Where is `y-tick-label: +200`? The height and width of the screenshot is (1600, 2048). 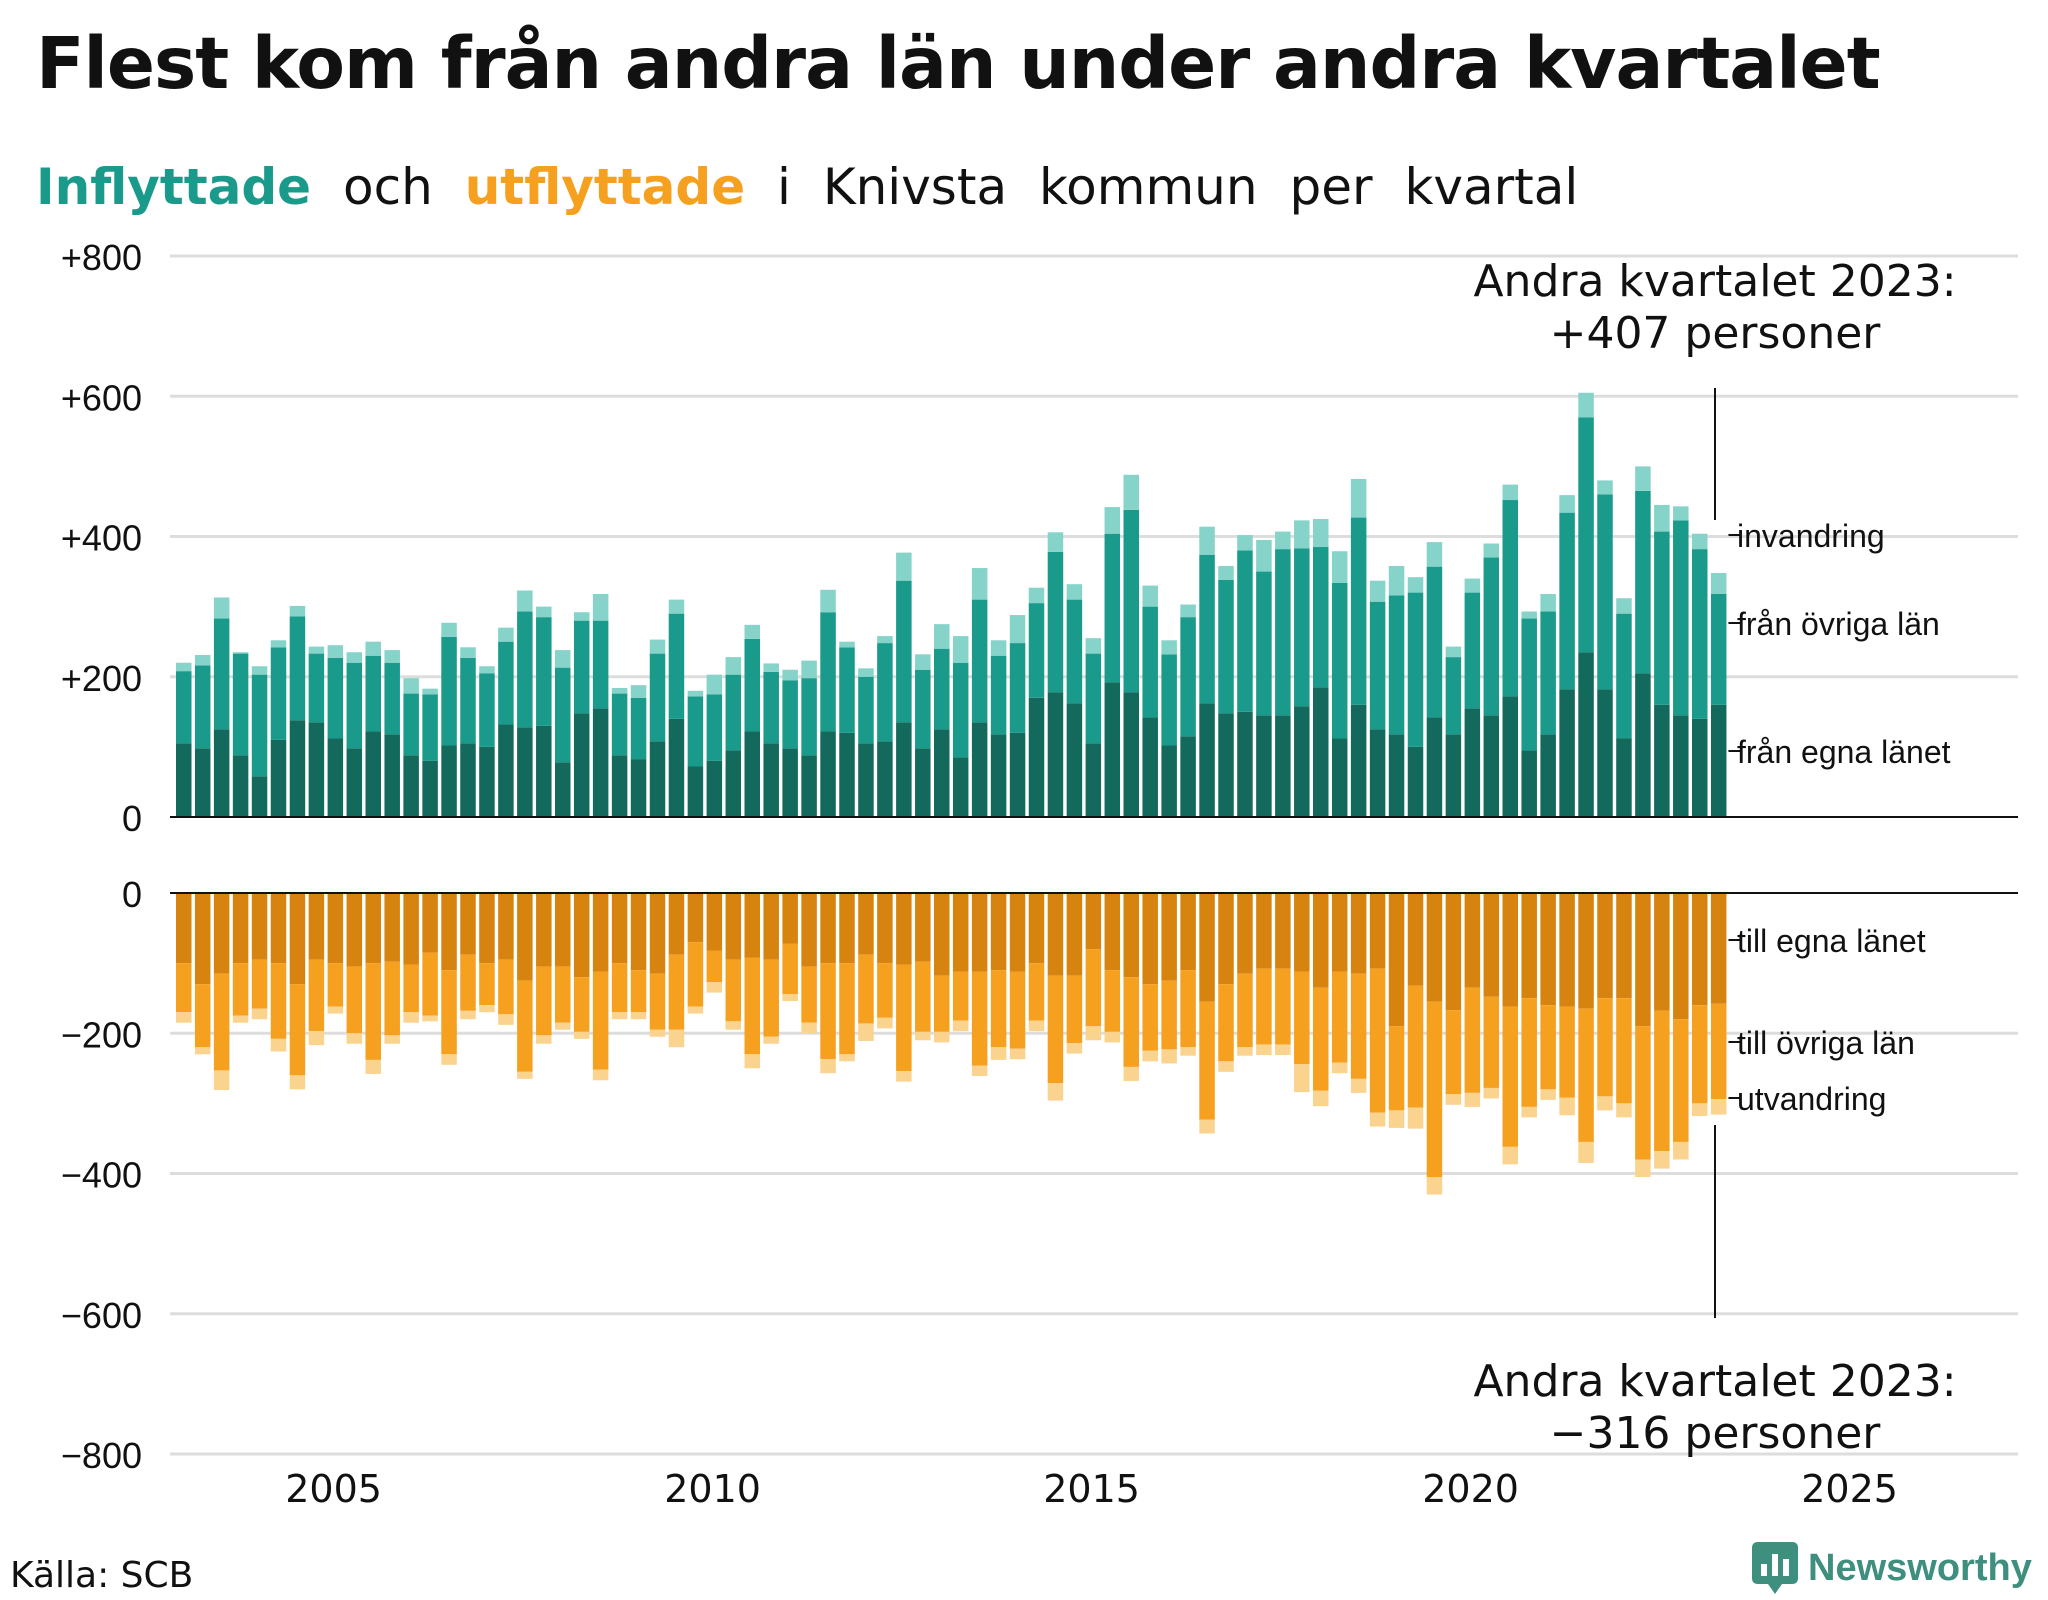 y-tick-label: +200 is located at coordinates (101, 678).